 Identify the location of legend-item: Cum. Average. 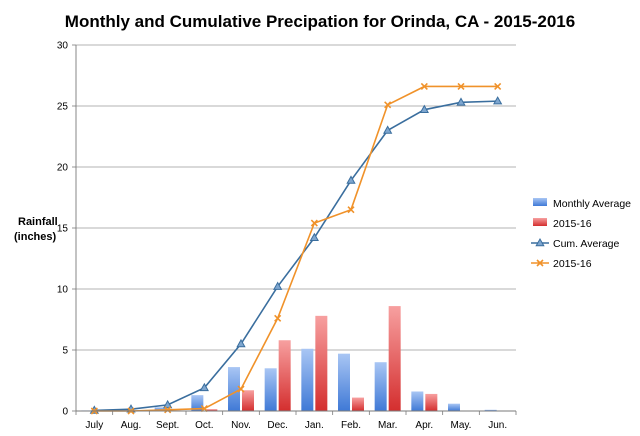
(575, 243).